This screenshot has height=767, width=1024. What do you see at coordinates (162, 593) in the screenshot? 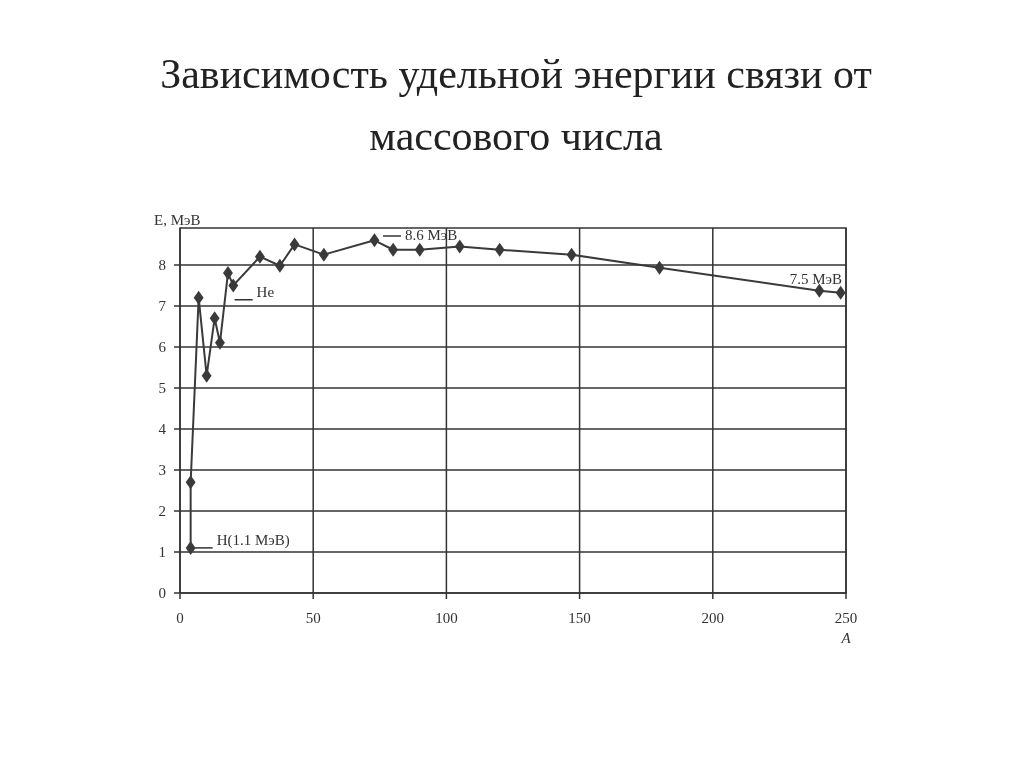
I see `y-tick-label: 0` at bounding box center [162, 593].